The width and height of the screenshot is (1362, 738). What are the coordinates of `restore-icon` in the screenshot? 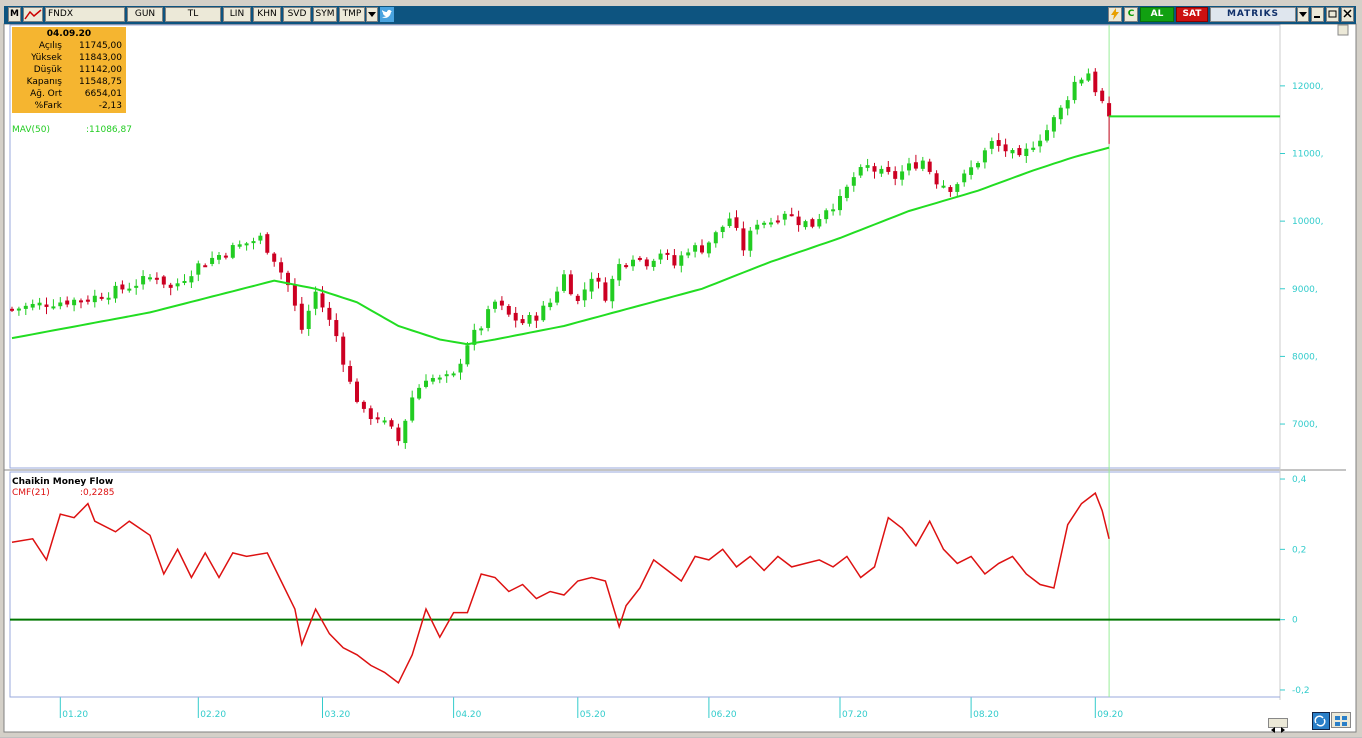 It's located at (1332, 14).